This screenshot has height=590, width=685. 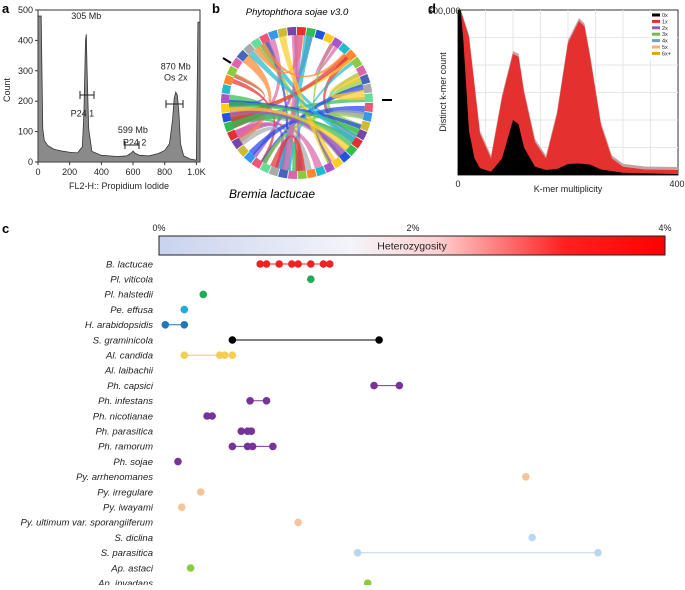 I want to click on species-row: Py. iwayami, so click(x=144, y=508).